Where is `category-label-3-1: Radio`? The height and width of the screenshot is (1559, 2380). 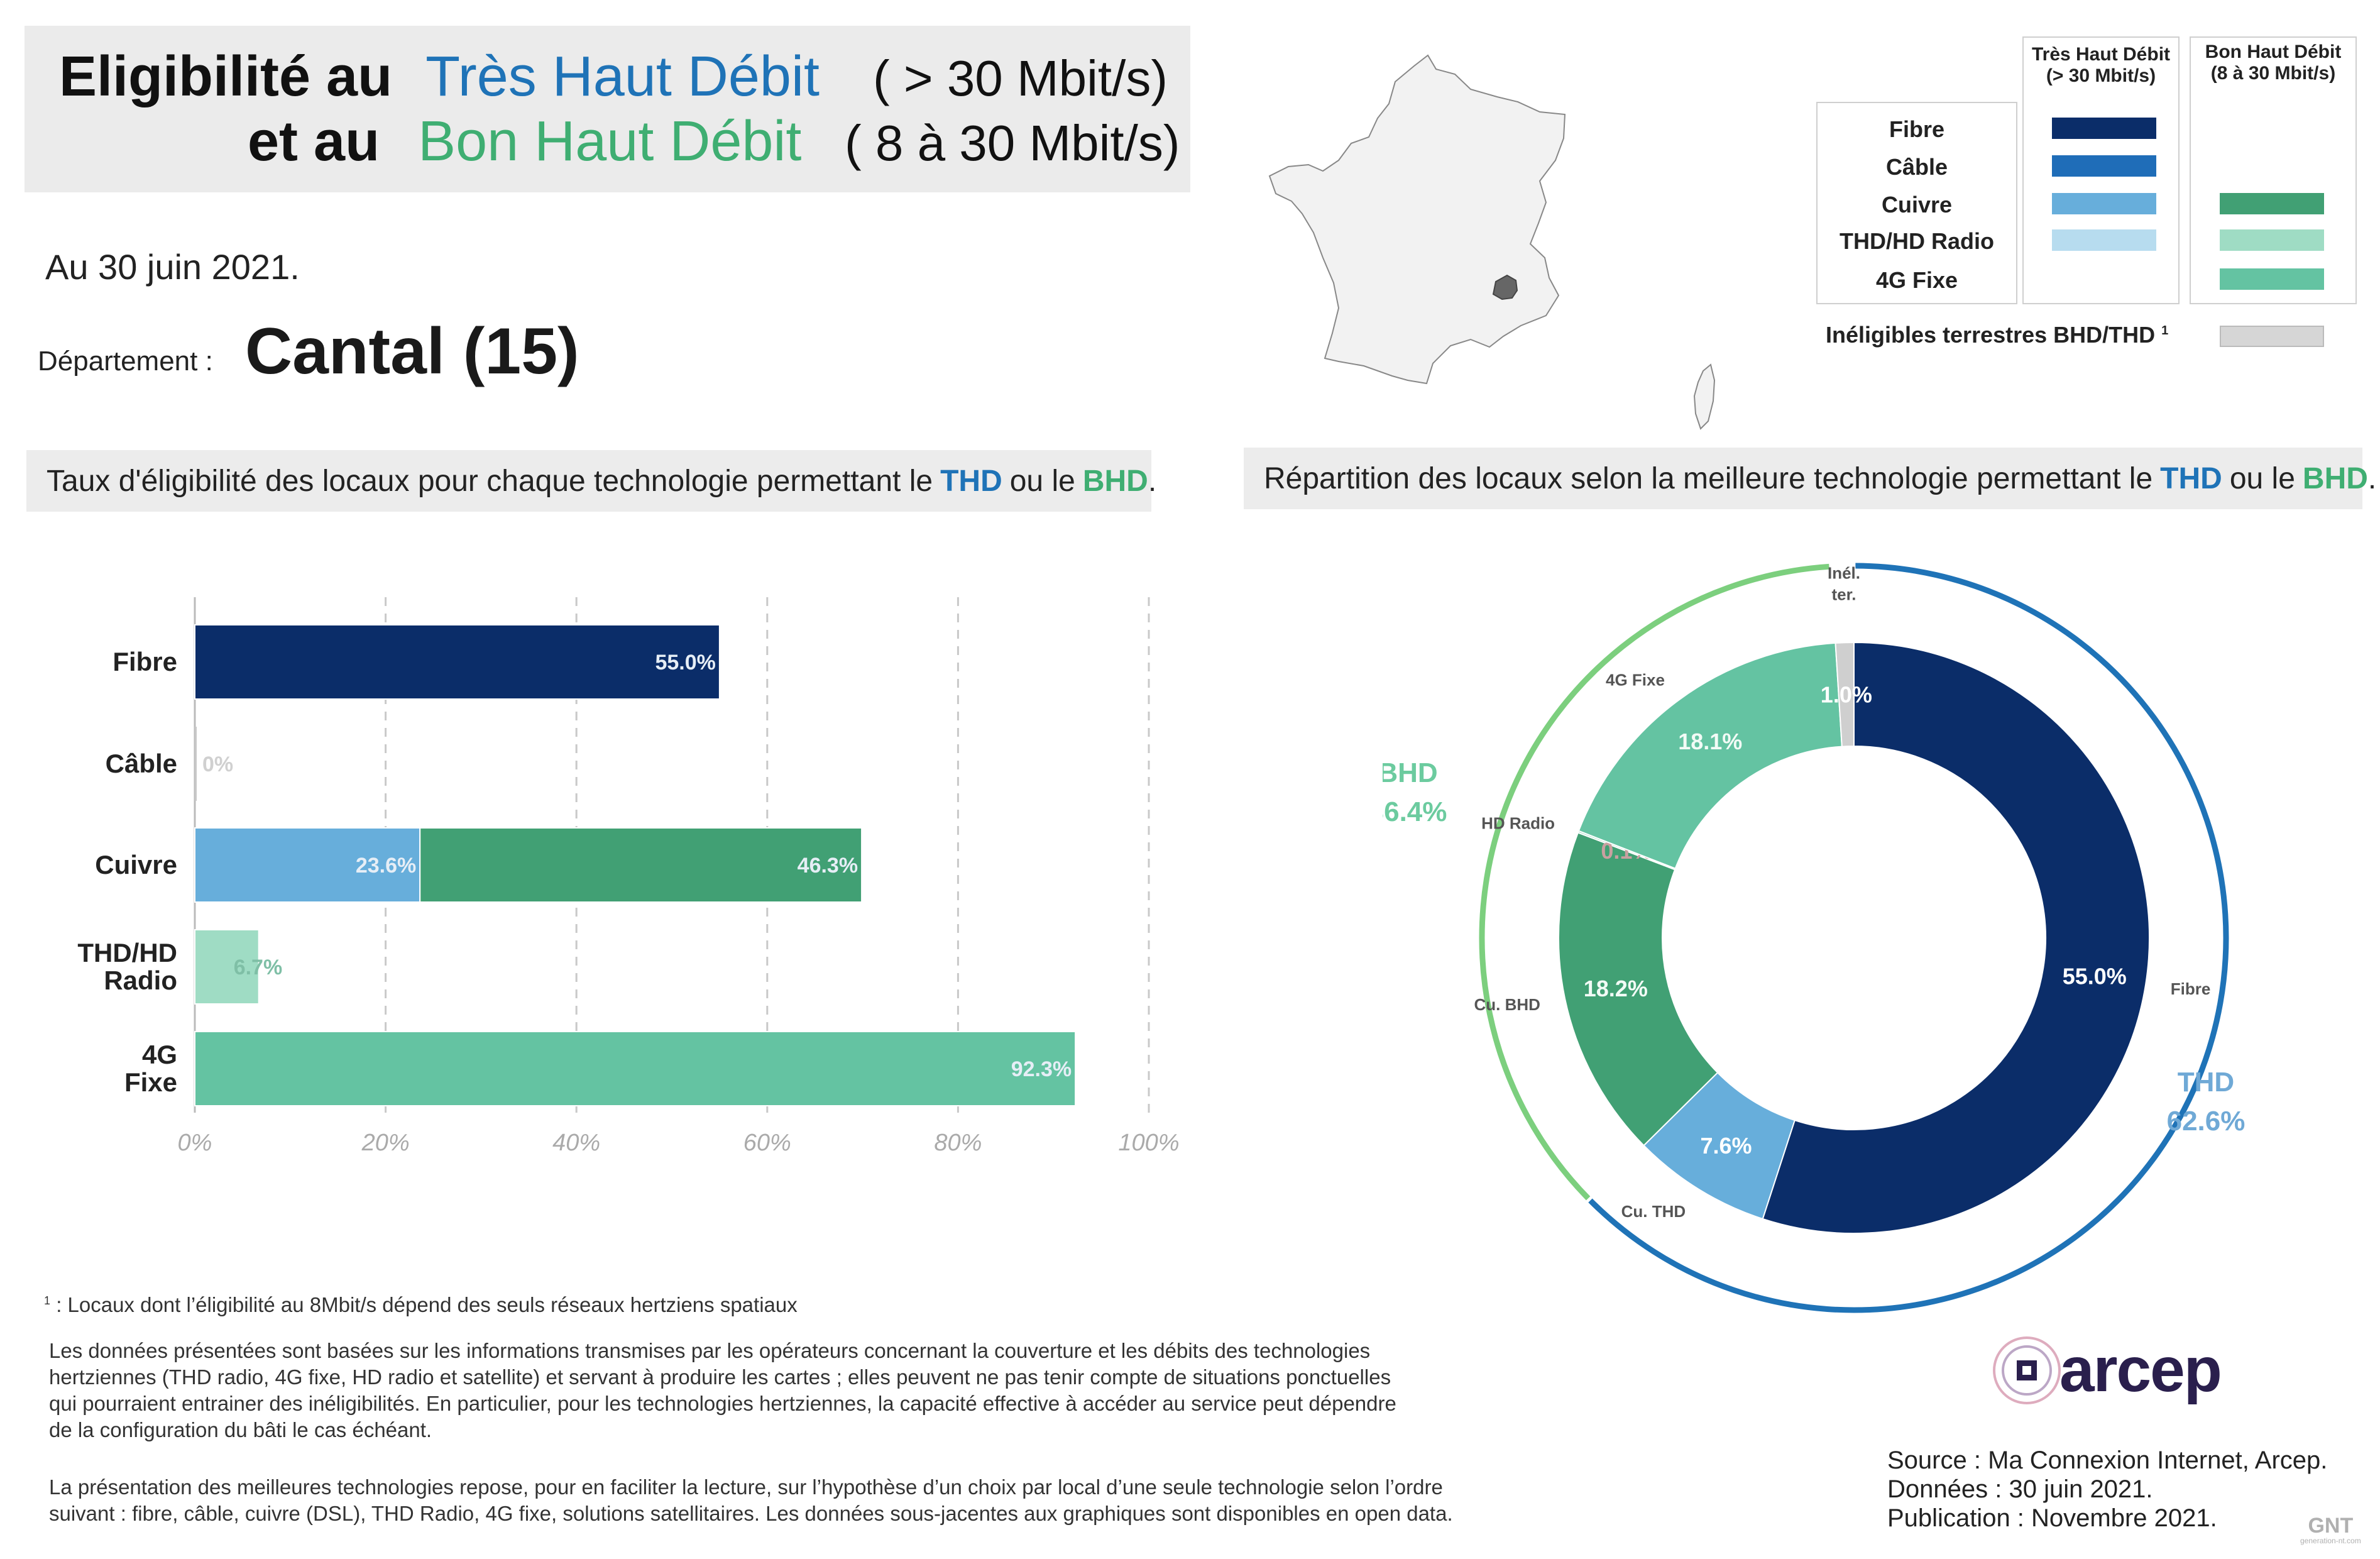
category-label-3-1: Radio is located at coordinates (140, 981).